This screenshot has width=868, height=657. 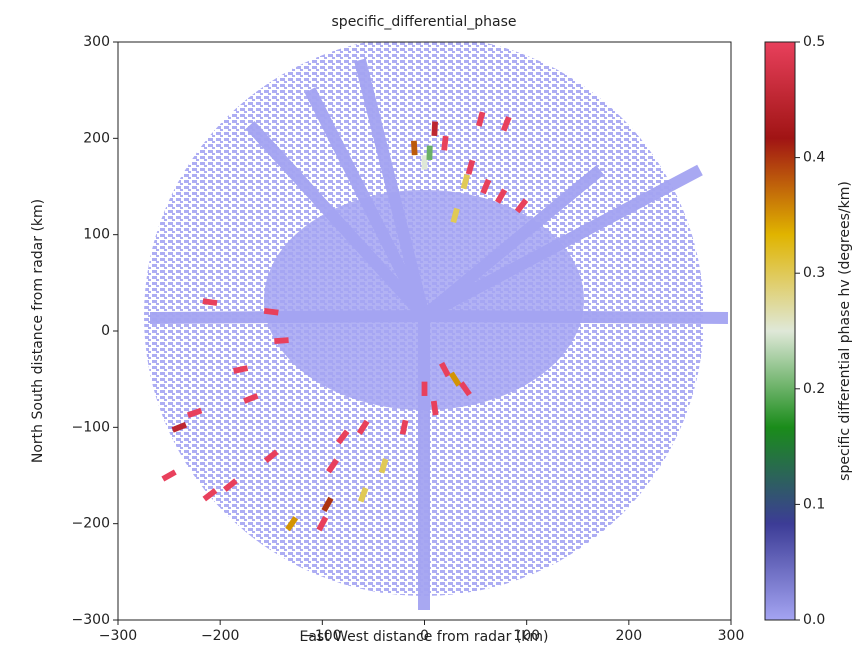 I want to click on y-tick-label: −100, so click(x=91, y=427).